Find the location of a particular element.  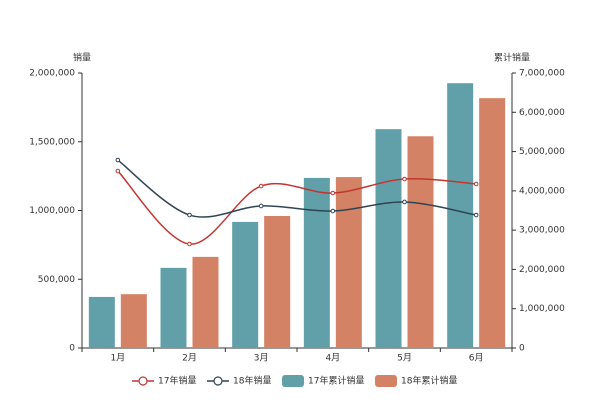

y2-tick-label: 3,000,000 is located at coordinates (542, 231).